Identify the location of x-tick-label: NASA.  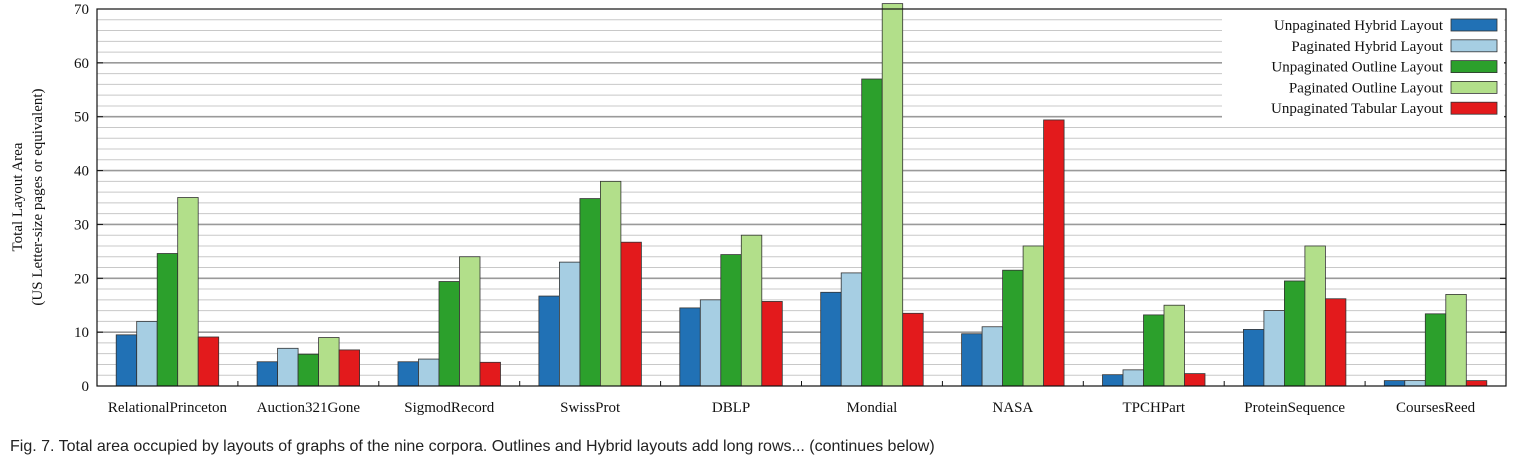
(1012, 408).